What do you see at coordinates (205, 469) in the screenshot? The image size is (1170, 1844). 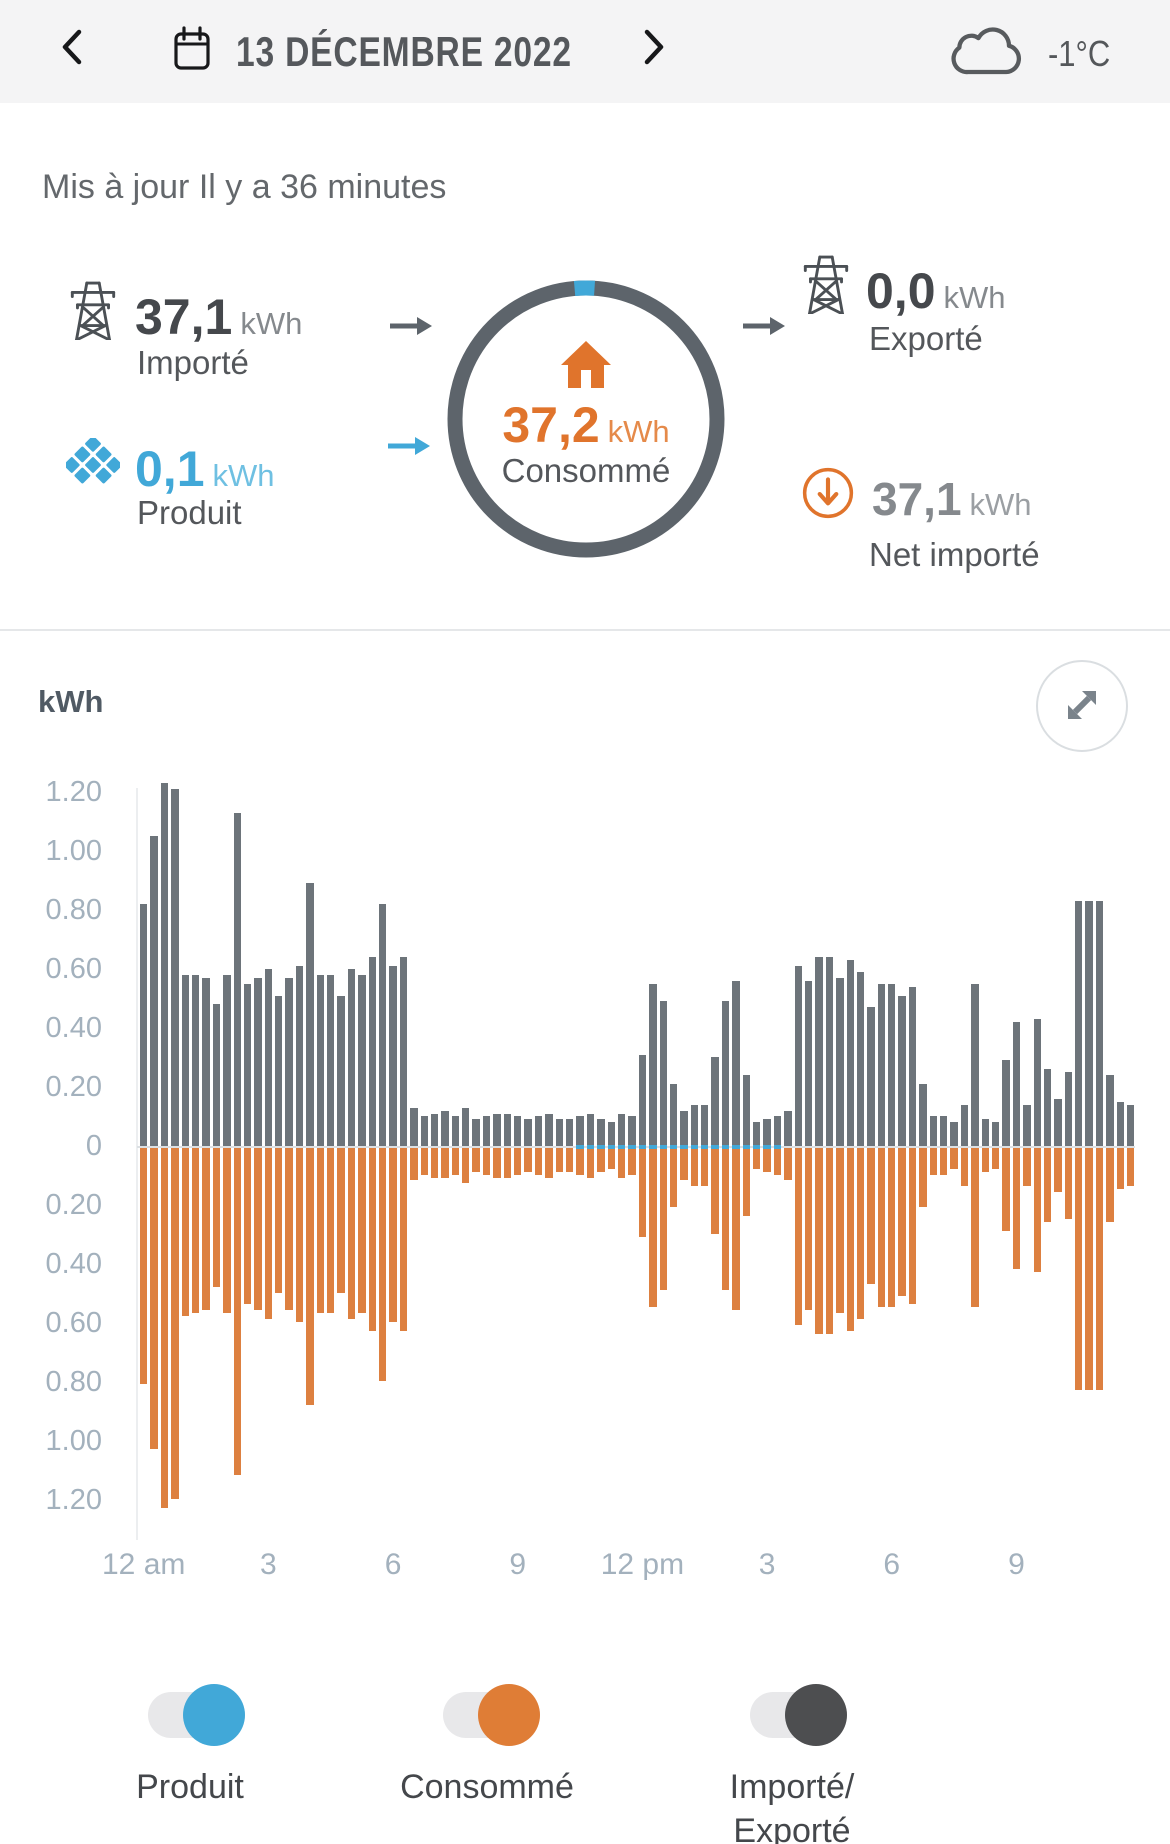 I see `produced-value-row: 0,1 kWh` at bounding box center [205, 469].